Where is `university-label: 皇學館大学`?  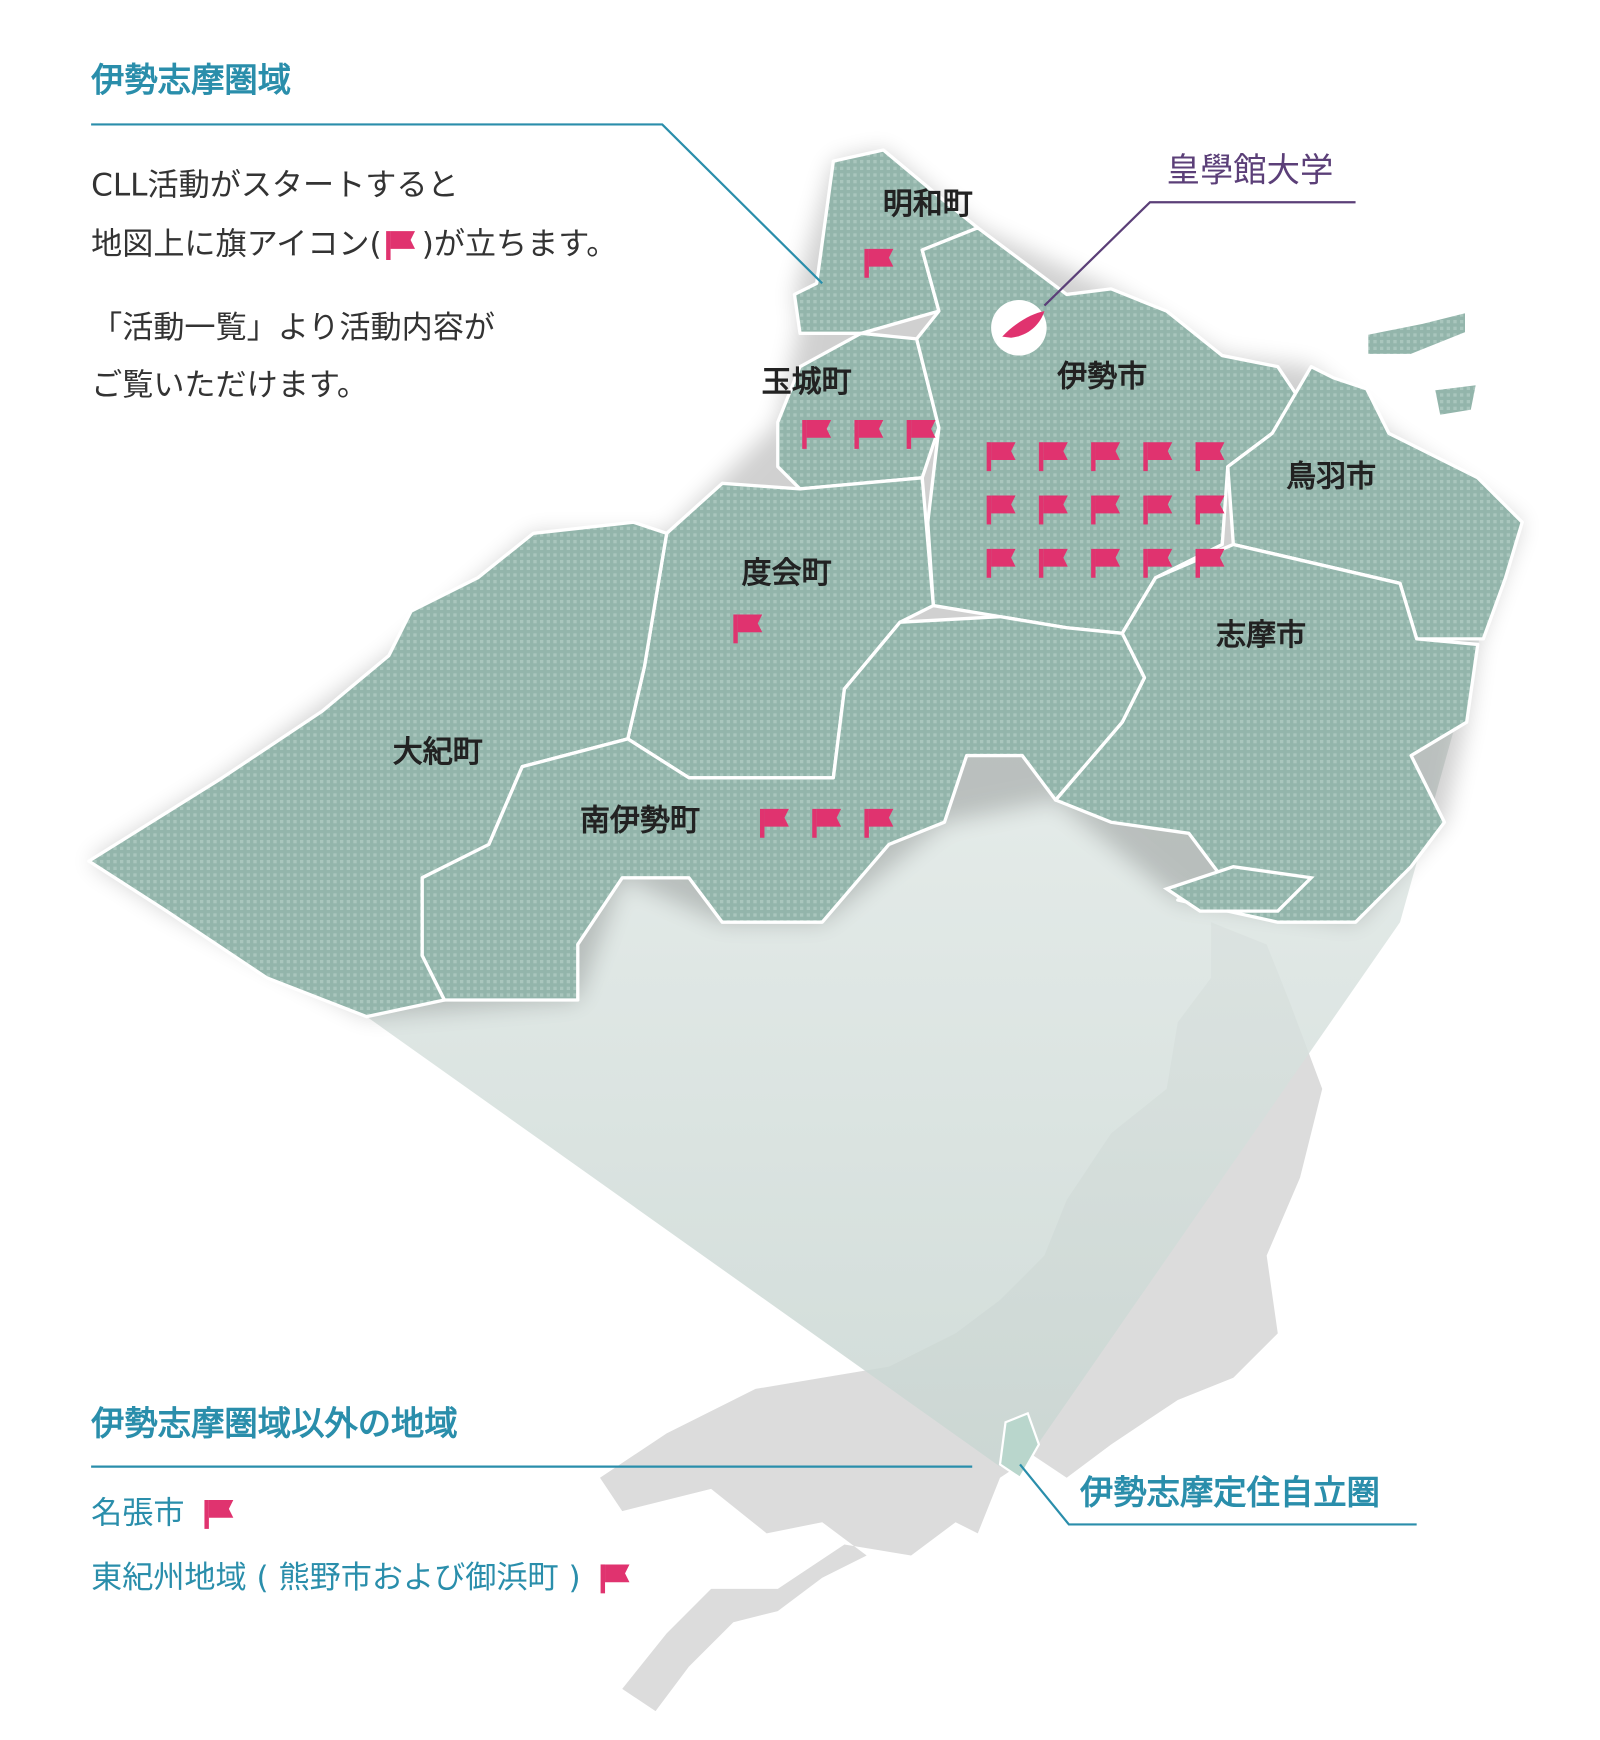
university-label: 皇學館大学 is located at coordinates (1250, 170).